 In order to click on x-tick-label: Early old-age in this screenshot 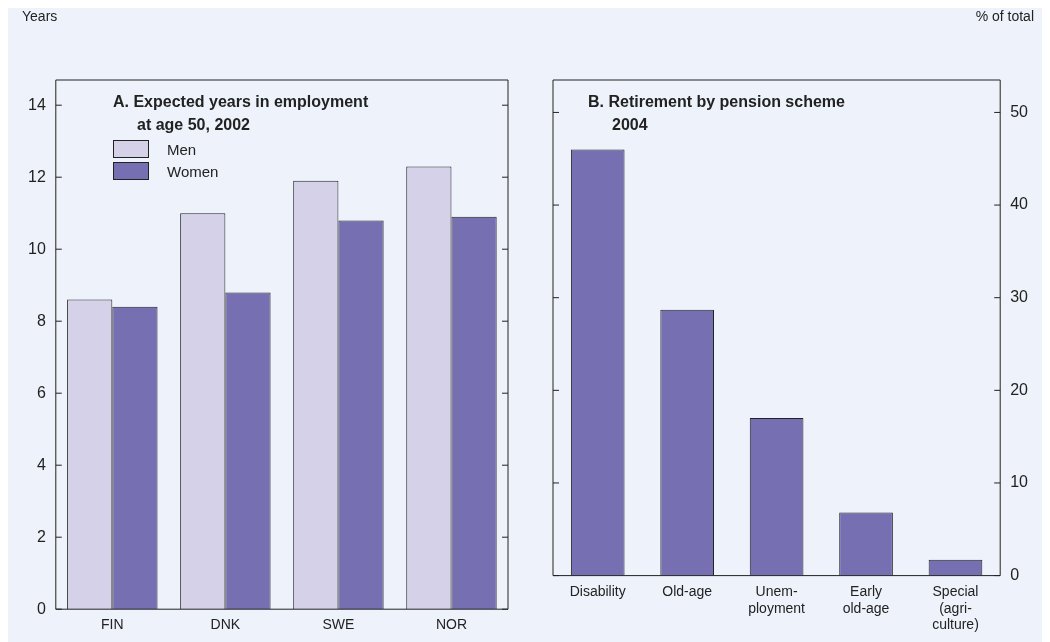, I will do `click(866, 599)`.